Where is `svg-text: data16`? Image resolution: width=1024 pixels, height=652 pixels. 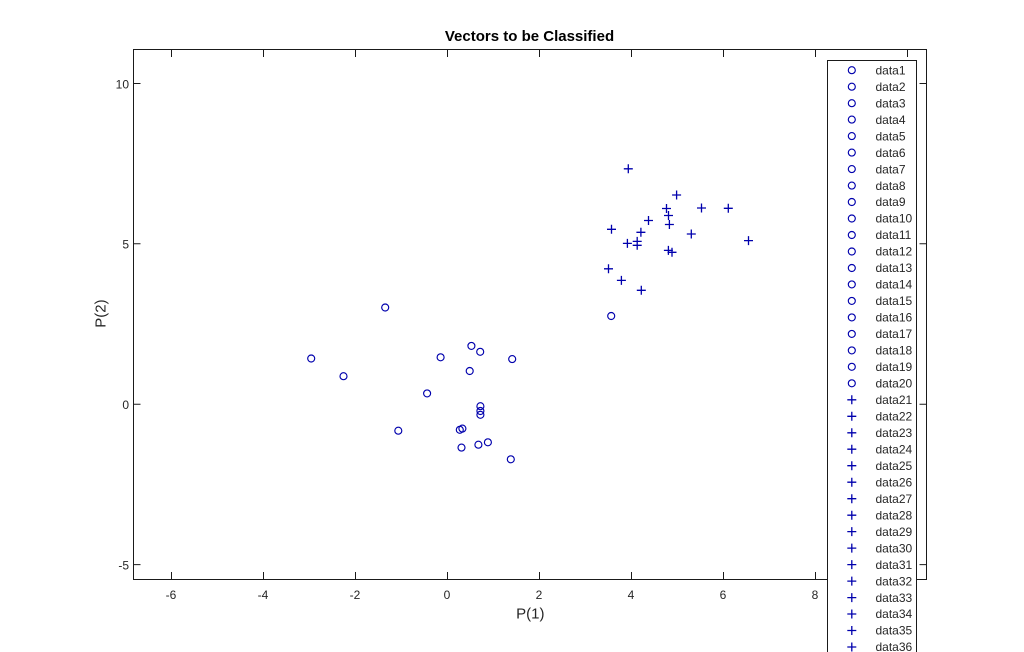 svg-text: data16 is located at coordinates (894, 318).